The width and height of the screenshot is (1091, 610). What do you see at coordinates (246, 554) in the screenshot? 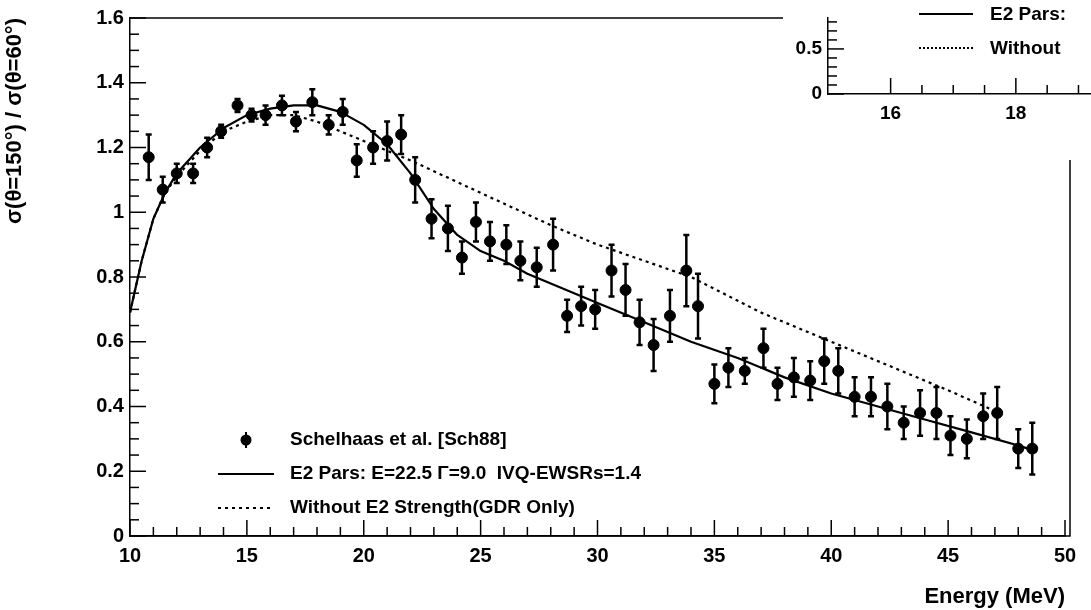
I see `x-tick-label: 15` at bounding box center [246, 554].